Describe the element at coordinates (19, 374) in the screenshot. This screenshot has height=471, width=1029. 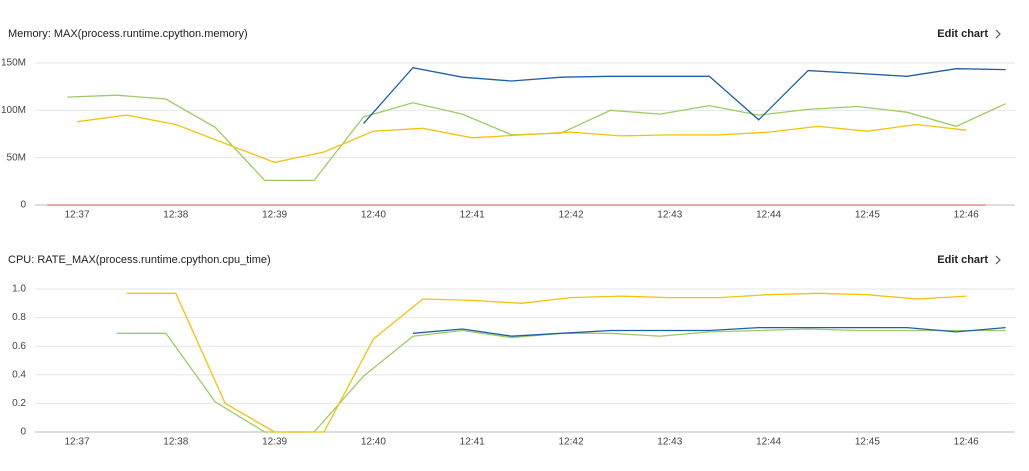
I see `y-tick-label: 0.4` at that location.